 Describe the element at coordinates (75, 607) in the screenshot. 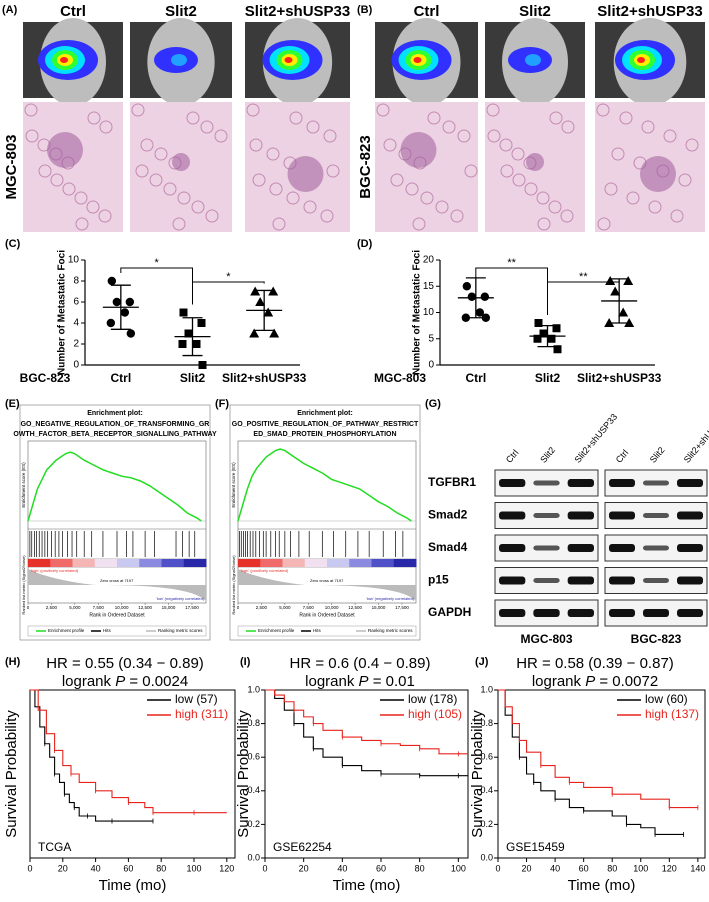

I see `x-tick-label: 5,000` at that location.